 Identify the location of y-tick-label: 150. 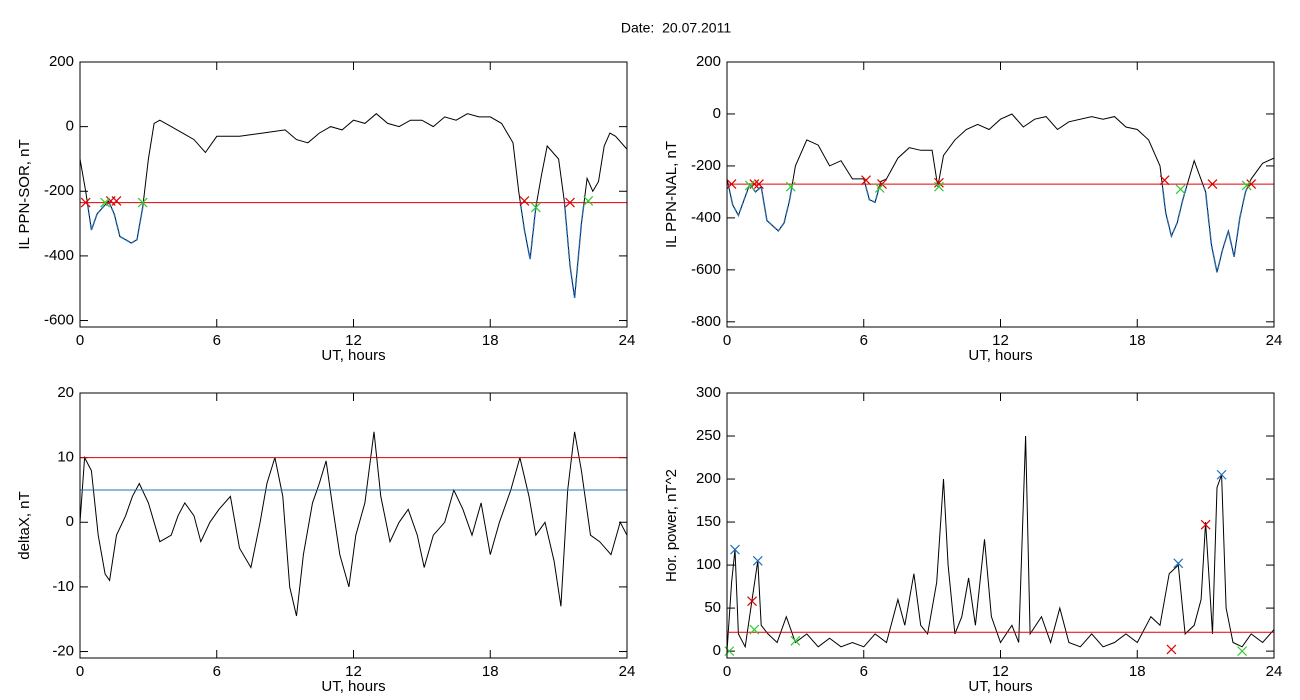
(708, 521).